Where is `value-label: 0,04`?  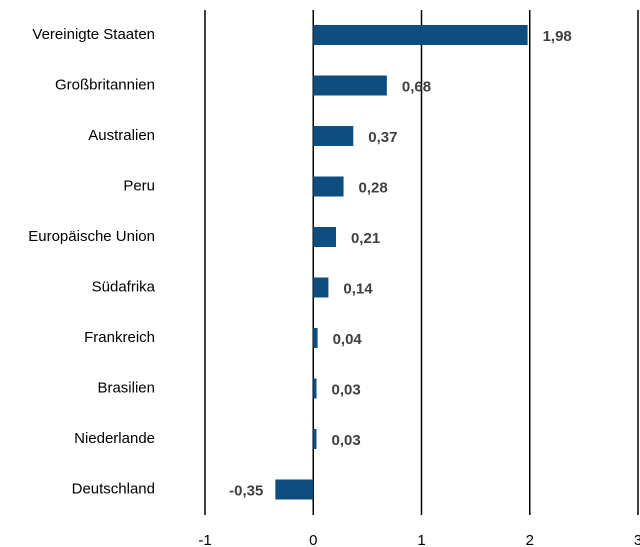 value-label: 0,04 is located at coordinates (348, 339).